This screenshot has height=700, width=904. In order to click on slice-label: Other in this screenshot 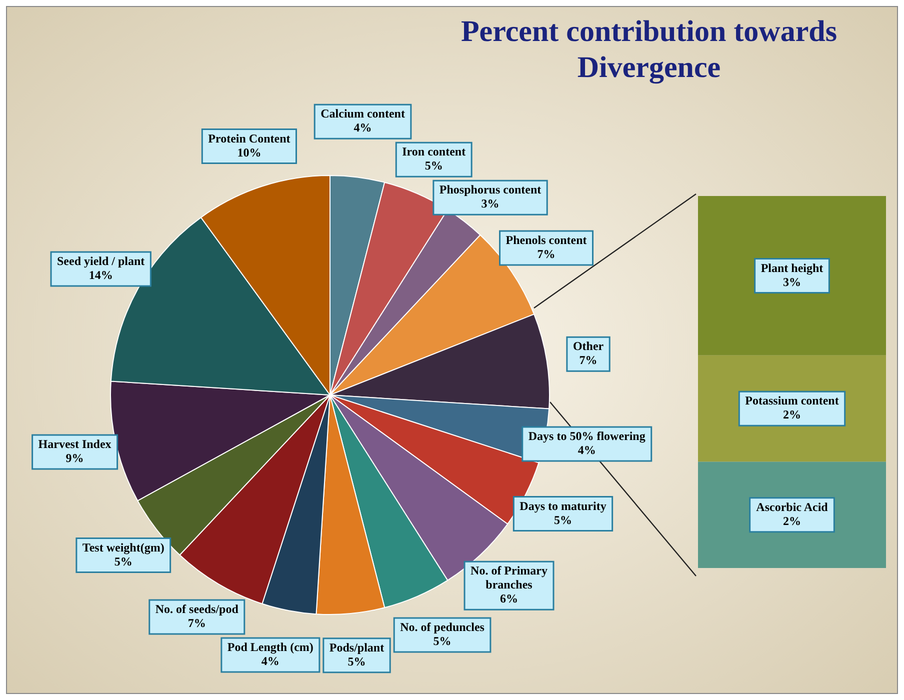, I will do `click(588, 346)`.